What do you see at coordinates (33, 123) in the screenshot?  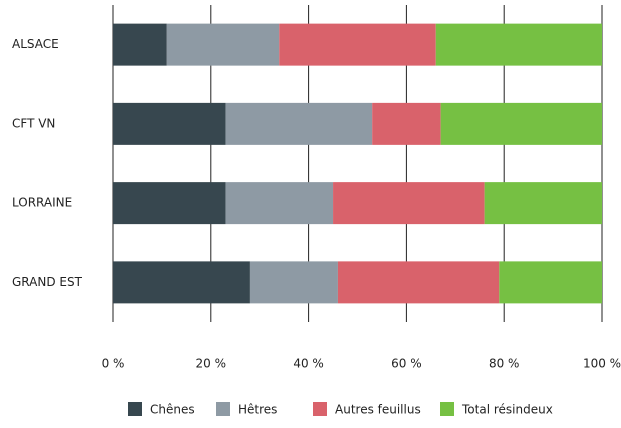 I see `y-tick-label: CFT VN` at bounding box center [33, 123].